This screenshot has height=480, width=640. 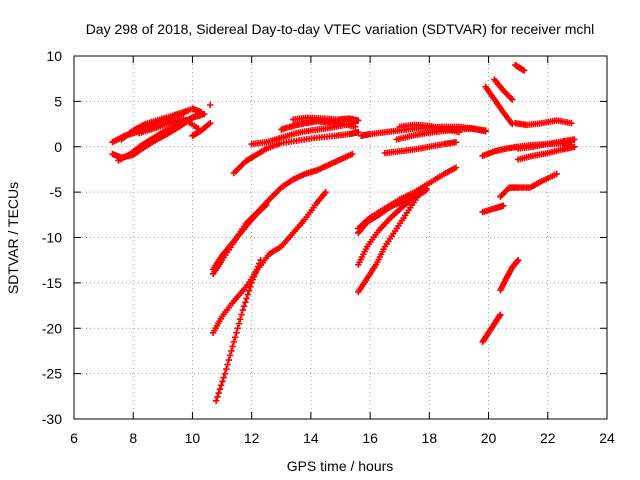 I want to click on x-tick-label: 14, so click(x=311, y=438).